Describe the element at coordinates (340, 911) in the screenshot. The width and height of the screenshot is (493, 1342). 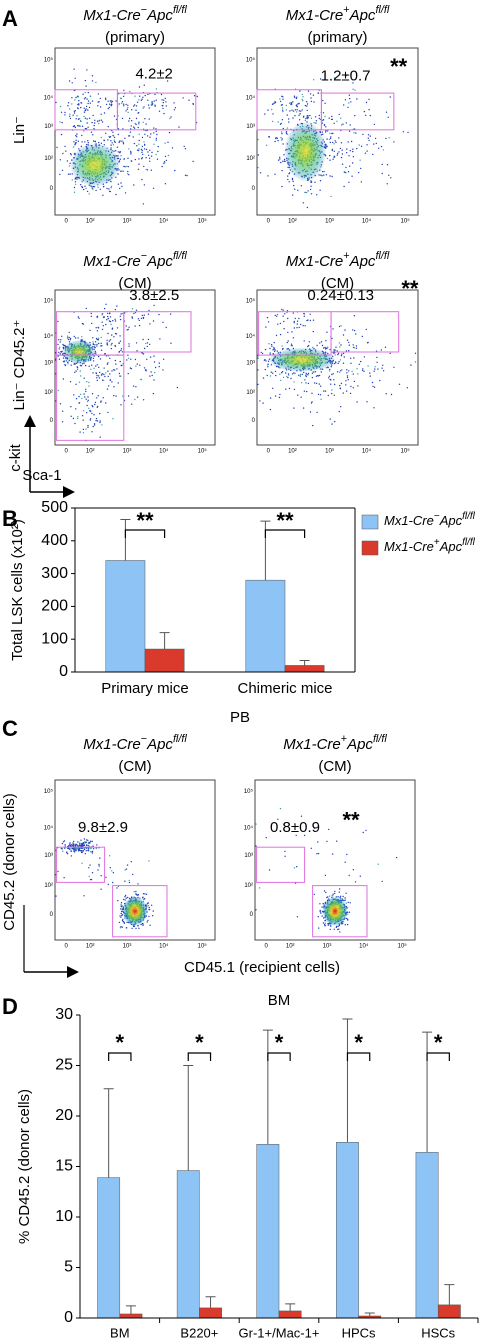
I see `gate` at that location.